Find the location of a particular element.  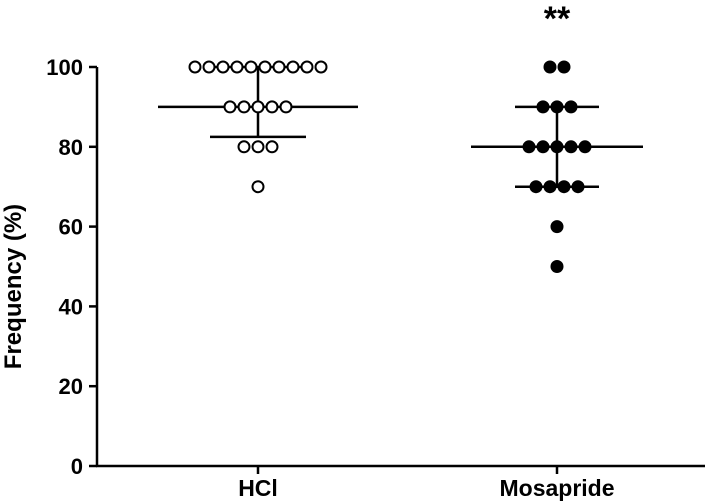

y-tick-label: 20 is located at coordinates (71, 386).